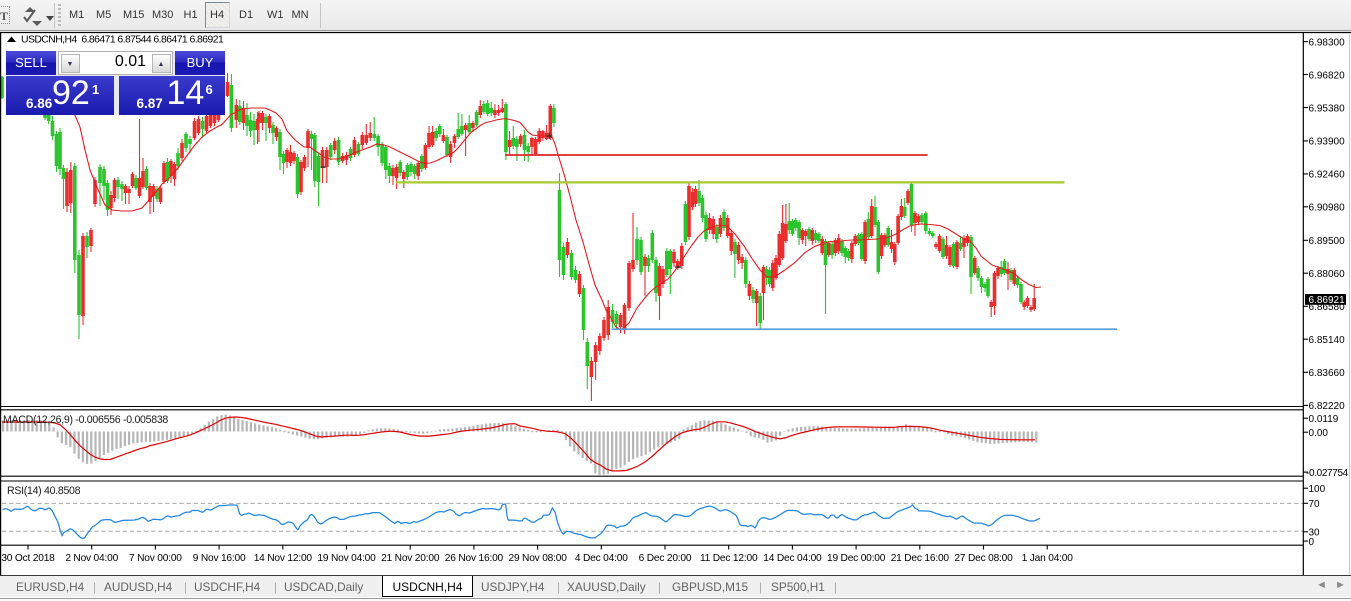 The height and width of the screenshot is (601, 1351). I want to click on svg-text: 14 Dec 04:00, so click(792, 558).